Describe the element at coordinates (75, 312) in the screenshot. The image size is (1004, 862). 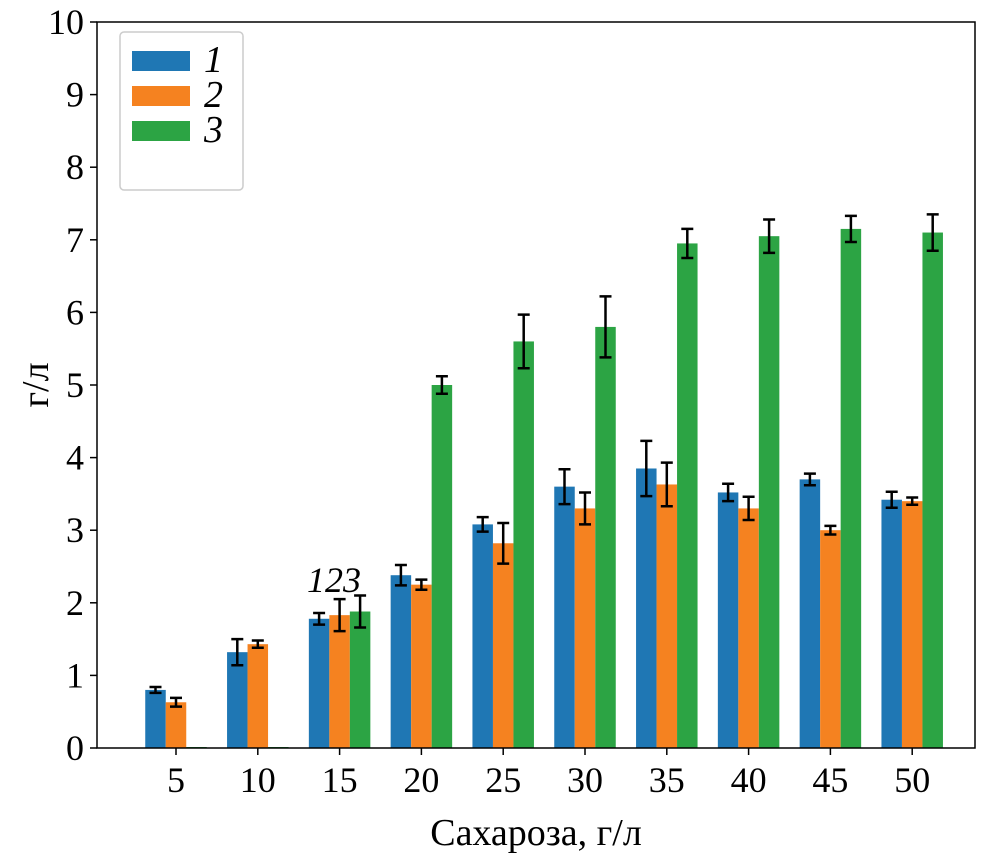
I see `y-tick-label: 6` at that location.